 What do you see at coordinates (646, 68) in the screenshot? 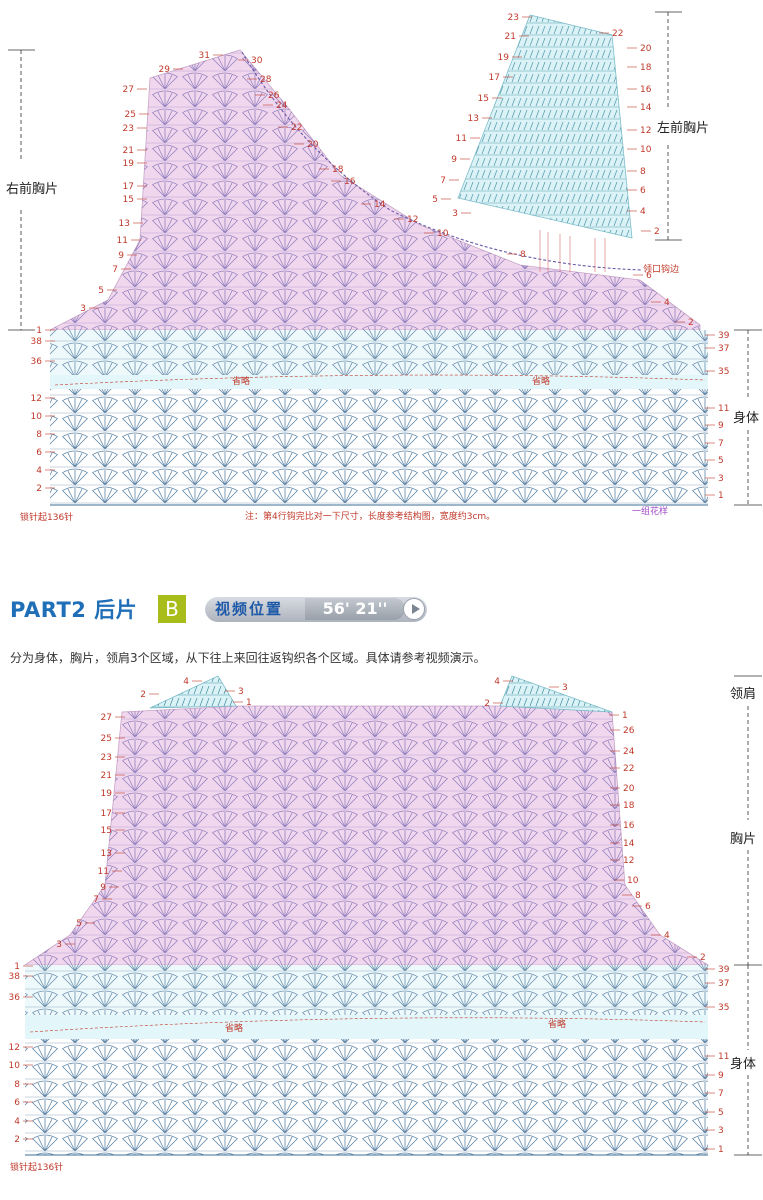
I see `row-number: 18` at bounding box center [646, 68].